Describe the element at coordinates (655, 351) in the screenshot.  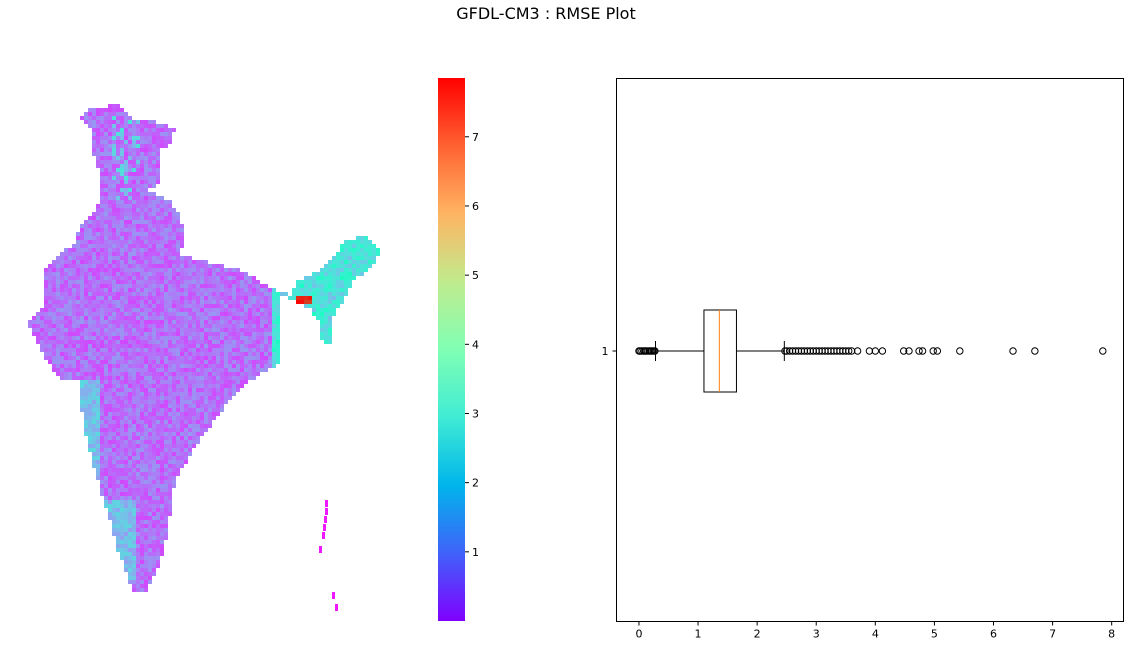
I see `outlier-point` at that location.